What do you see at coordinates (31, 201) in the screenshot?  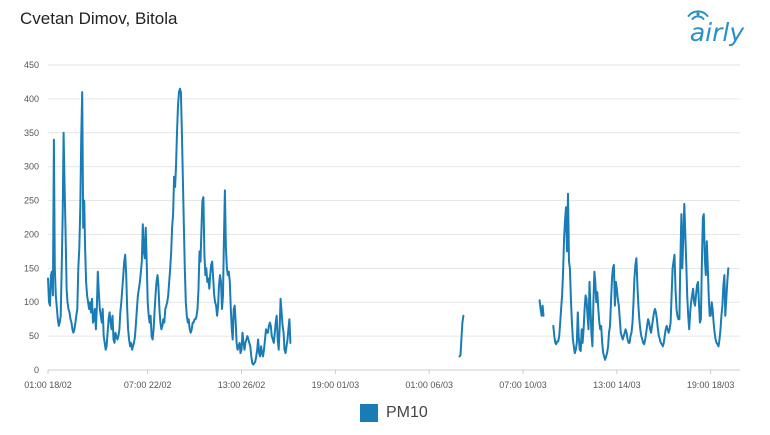 I see `y-tick-label: 250` at bounding box center [31, 201].